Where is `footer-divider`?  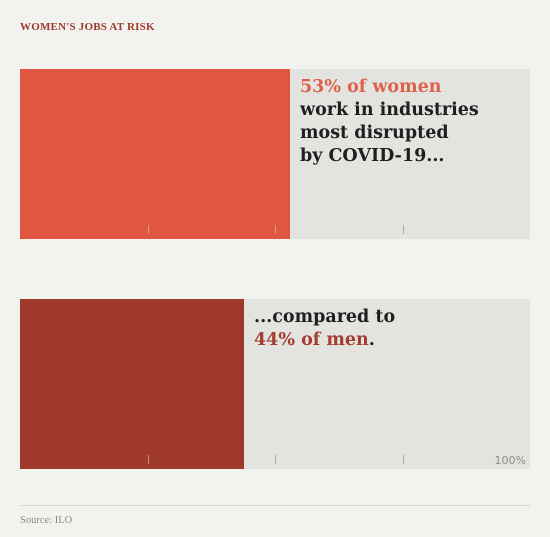
footer-divider is located at coordinates (275, 505).